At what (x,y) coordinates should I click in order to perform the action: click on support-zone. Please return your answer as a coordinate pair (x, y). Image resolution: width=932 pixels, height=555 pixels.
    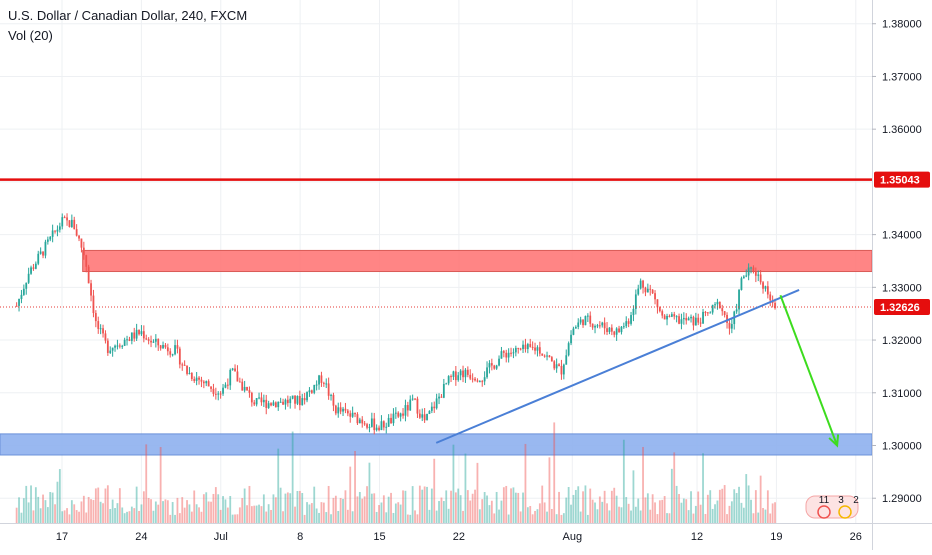
    Looking at the image, I should click on (436, 444).